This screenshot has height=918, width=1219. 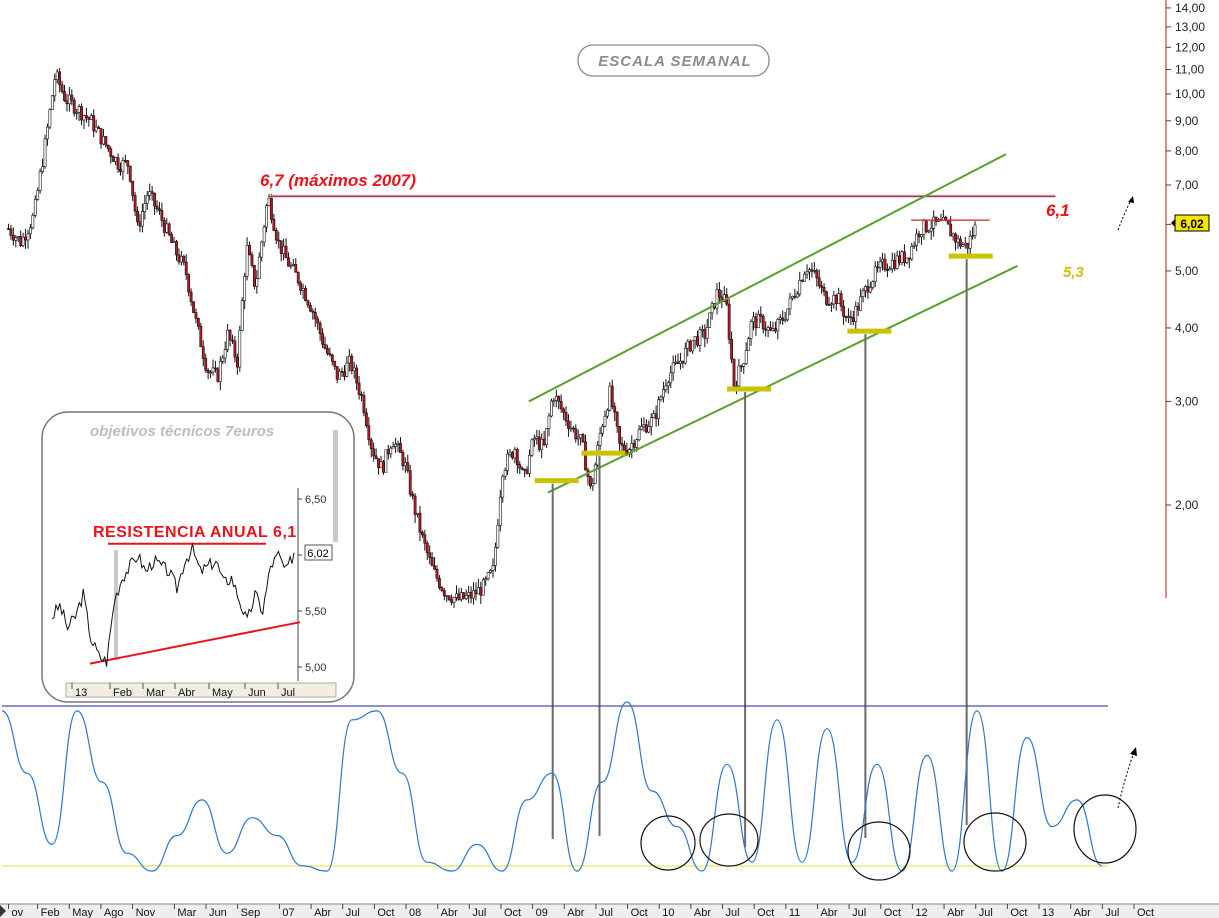 I want to click on x-tick-label: Sep, so click(x=251, y=912).